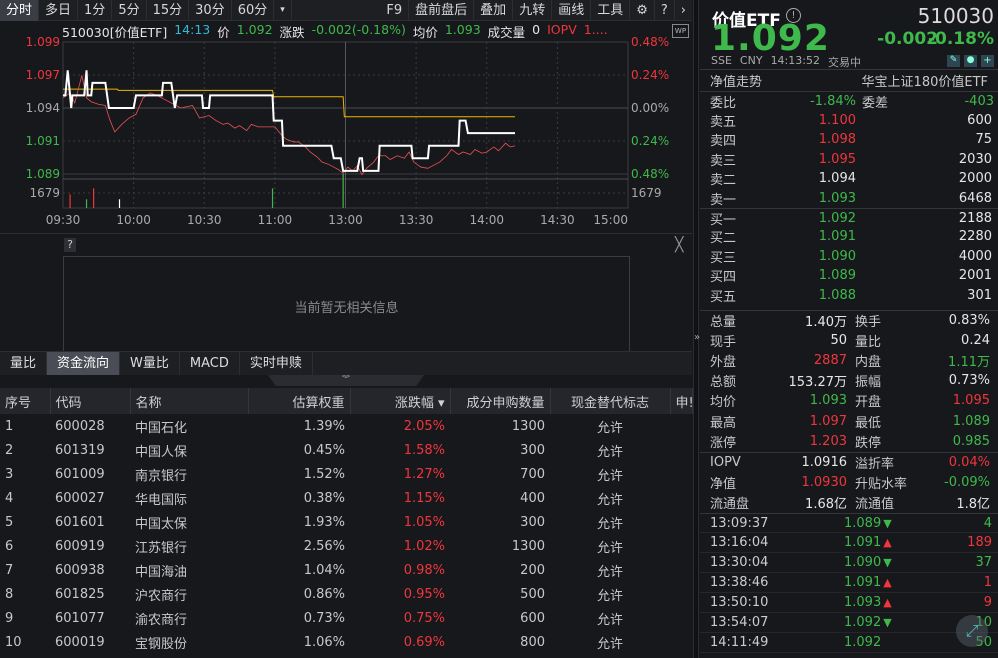  I want to click on tick-row: 13:30:04 1.090 ▼ 37, so click(849, 563).